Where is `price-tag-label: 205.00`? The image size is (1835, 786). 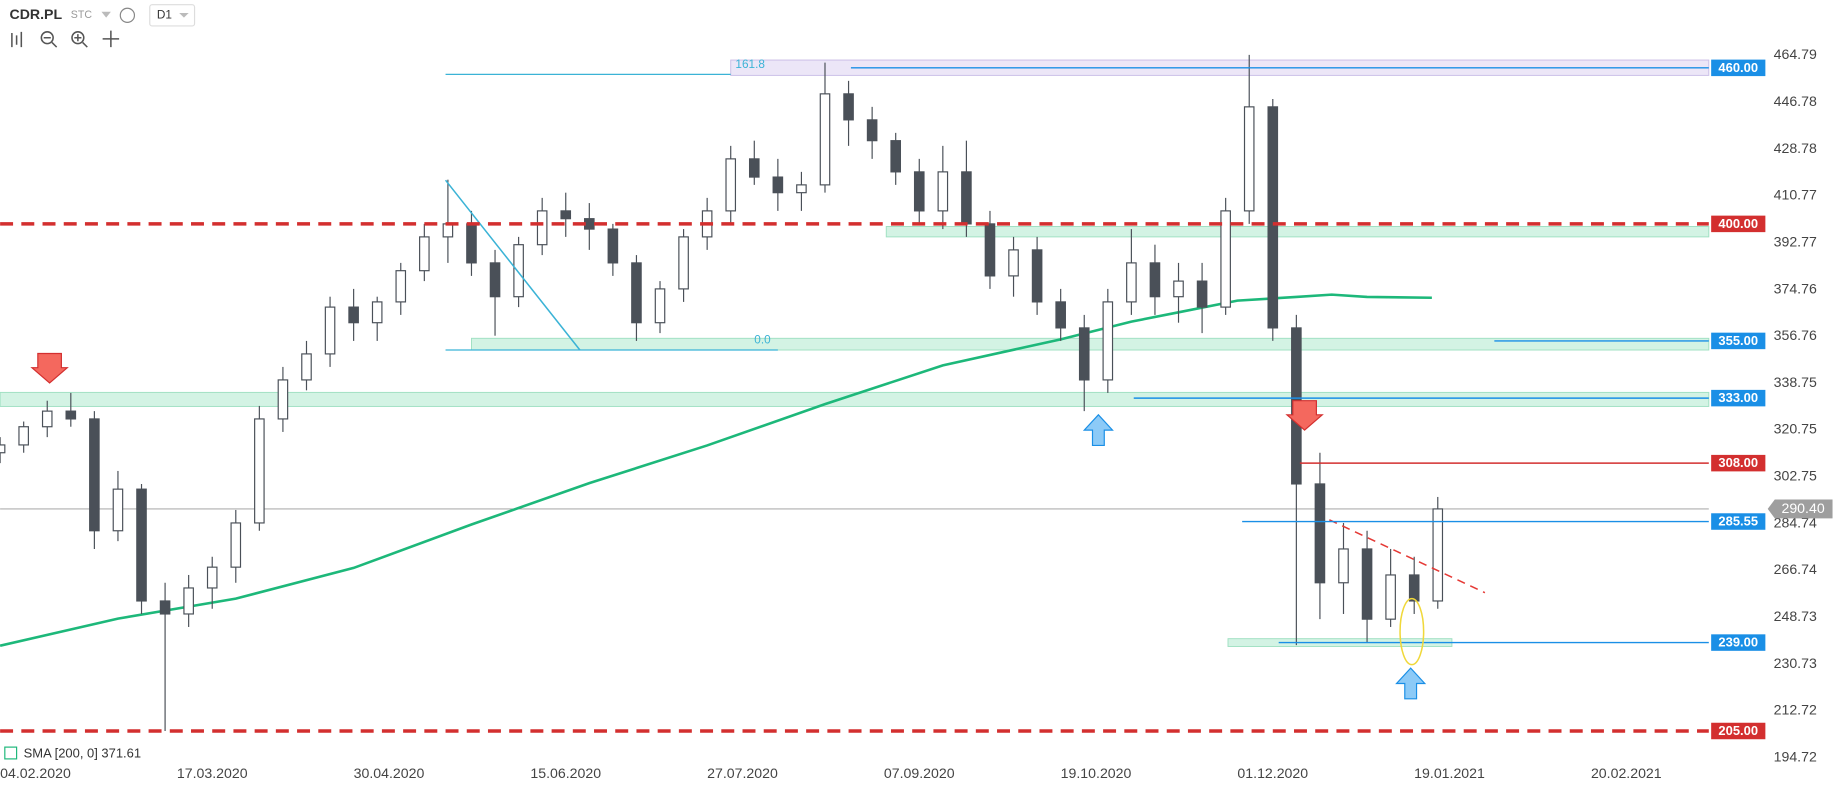
price-tag-label: 205.00 is located at coordinates (1738, 730).